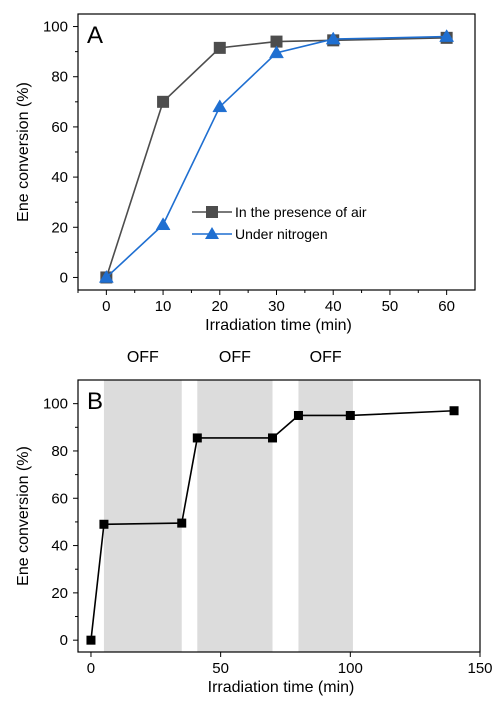  I want to click on x-tick-label: 10, so click(163, 306).